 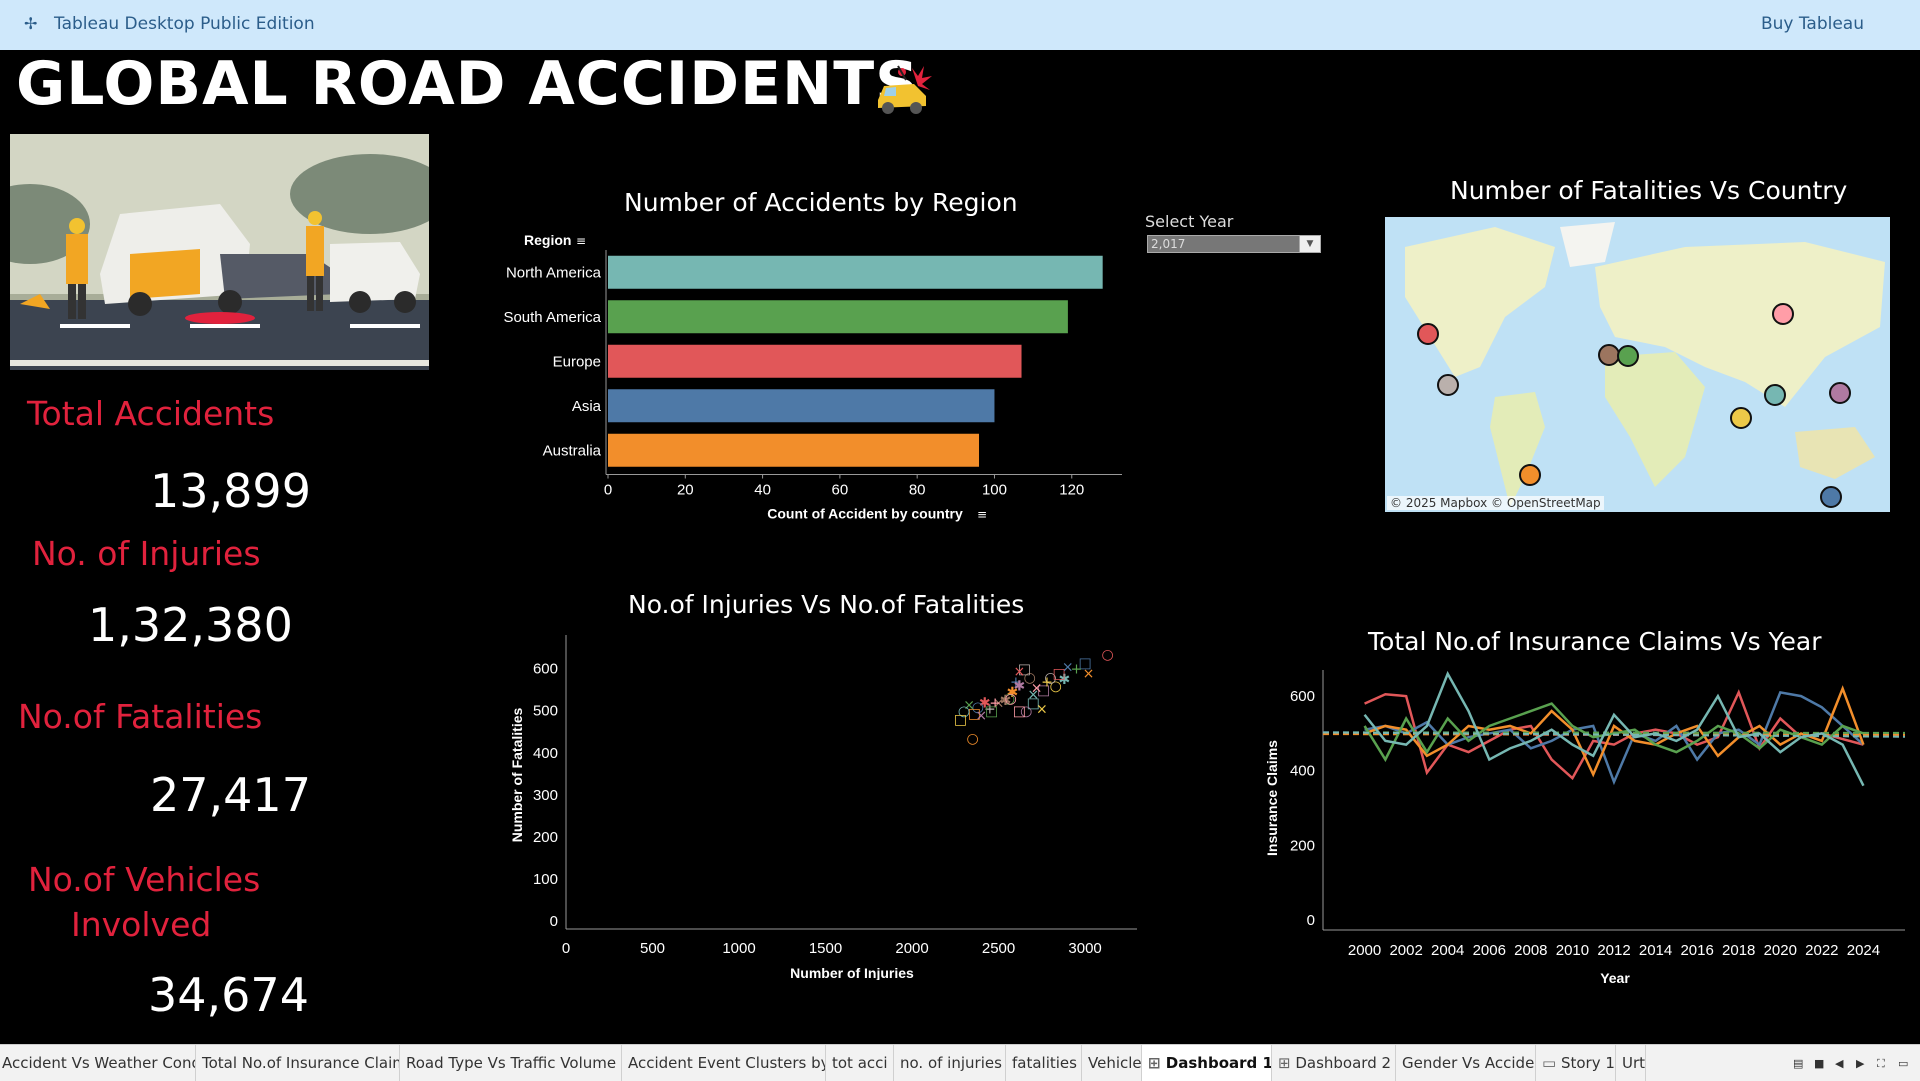 I want to click on line-y-tick-label: 200, so click(x=1302, y=845).